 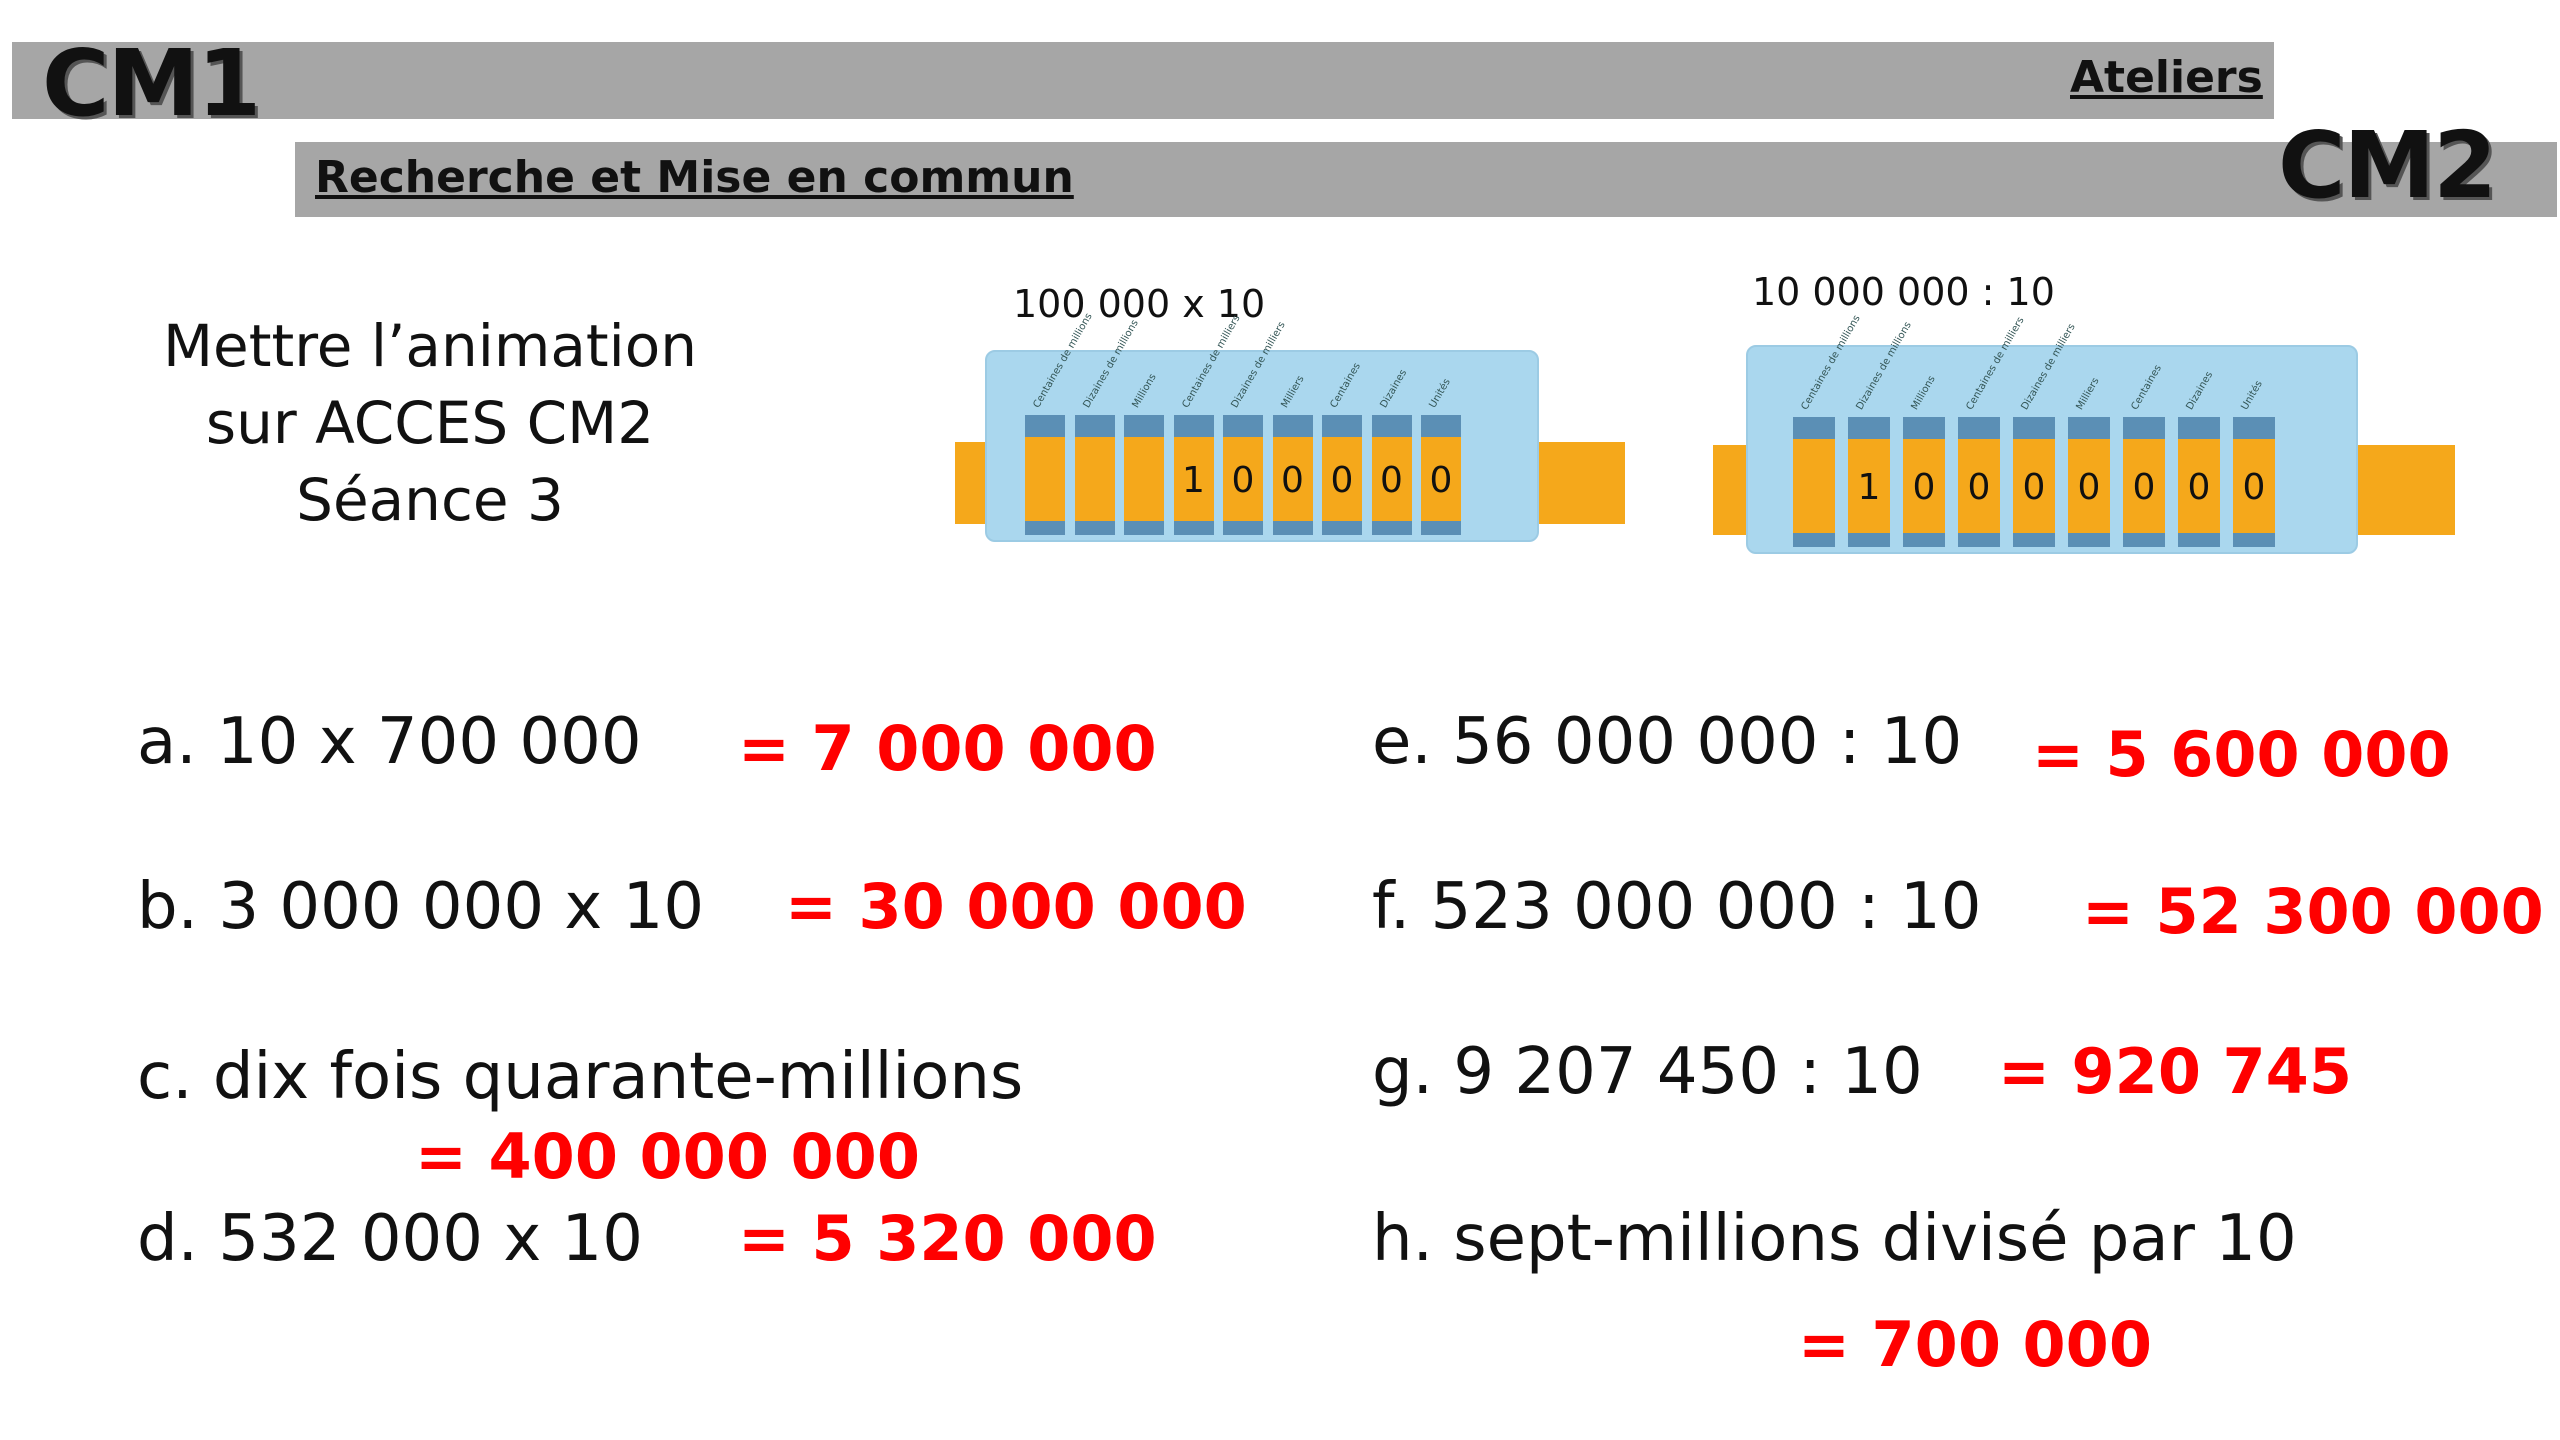 I want to click on exercise-d-question: d. 532 000 x 10, so click(x=390, y=1239).